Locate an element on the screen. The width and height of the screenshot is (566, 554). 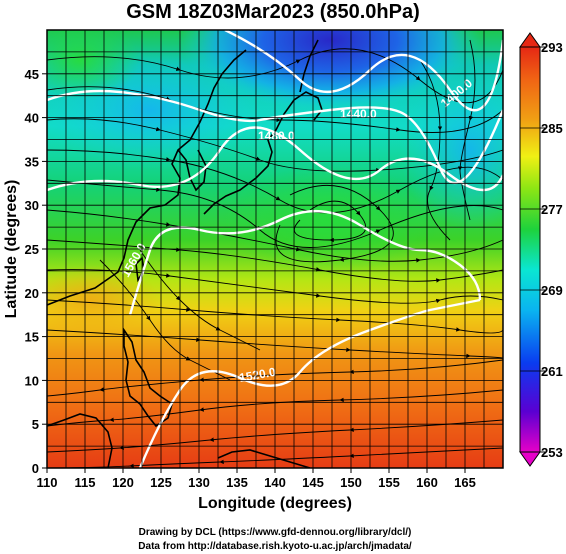
y-tick-label: 25 is located at coordinates (32, 249).